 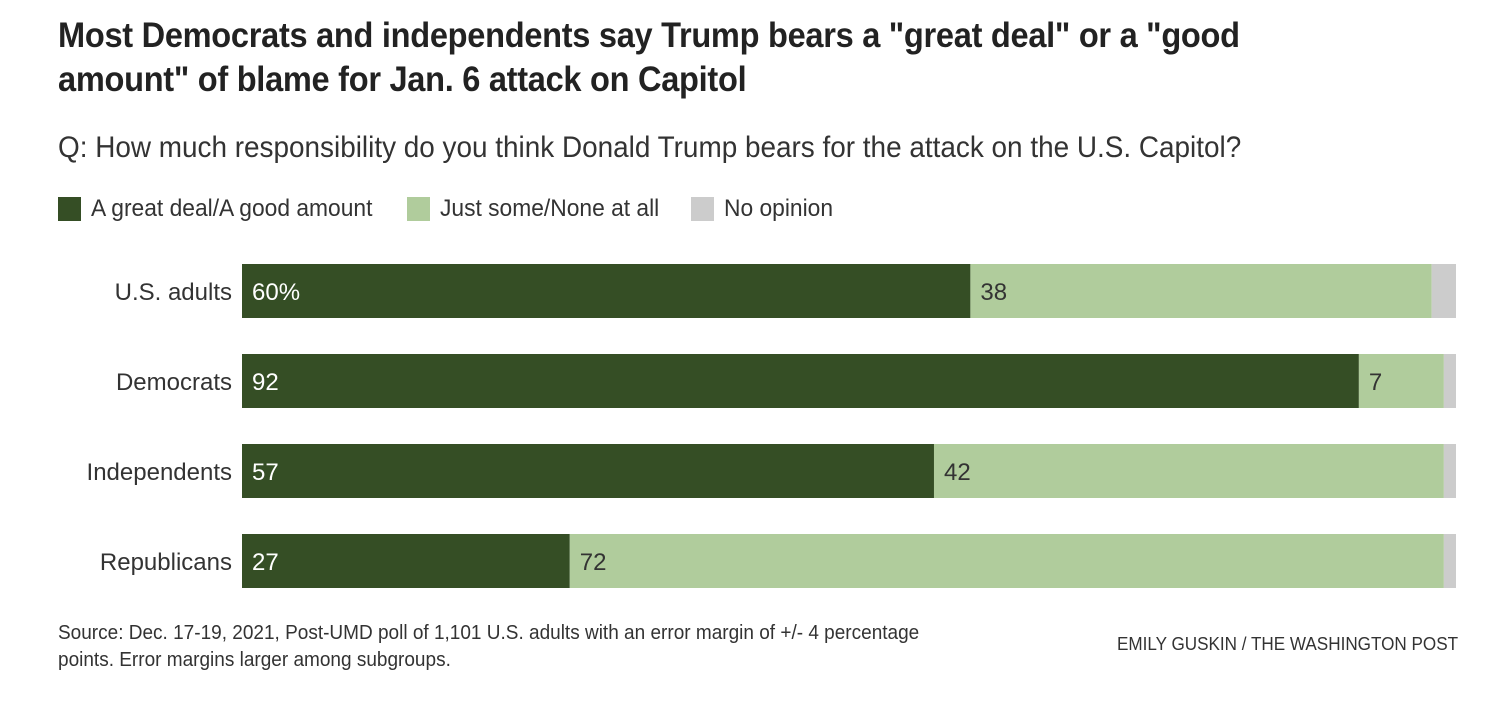 I want to click on legend-label-no-opinion: No opinion, so click(x=779, y=208).